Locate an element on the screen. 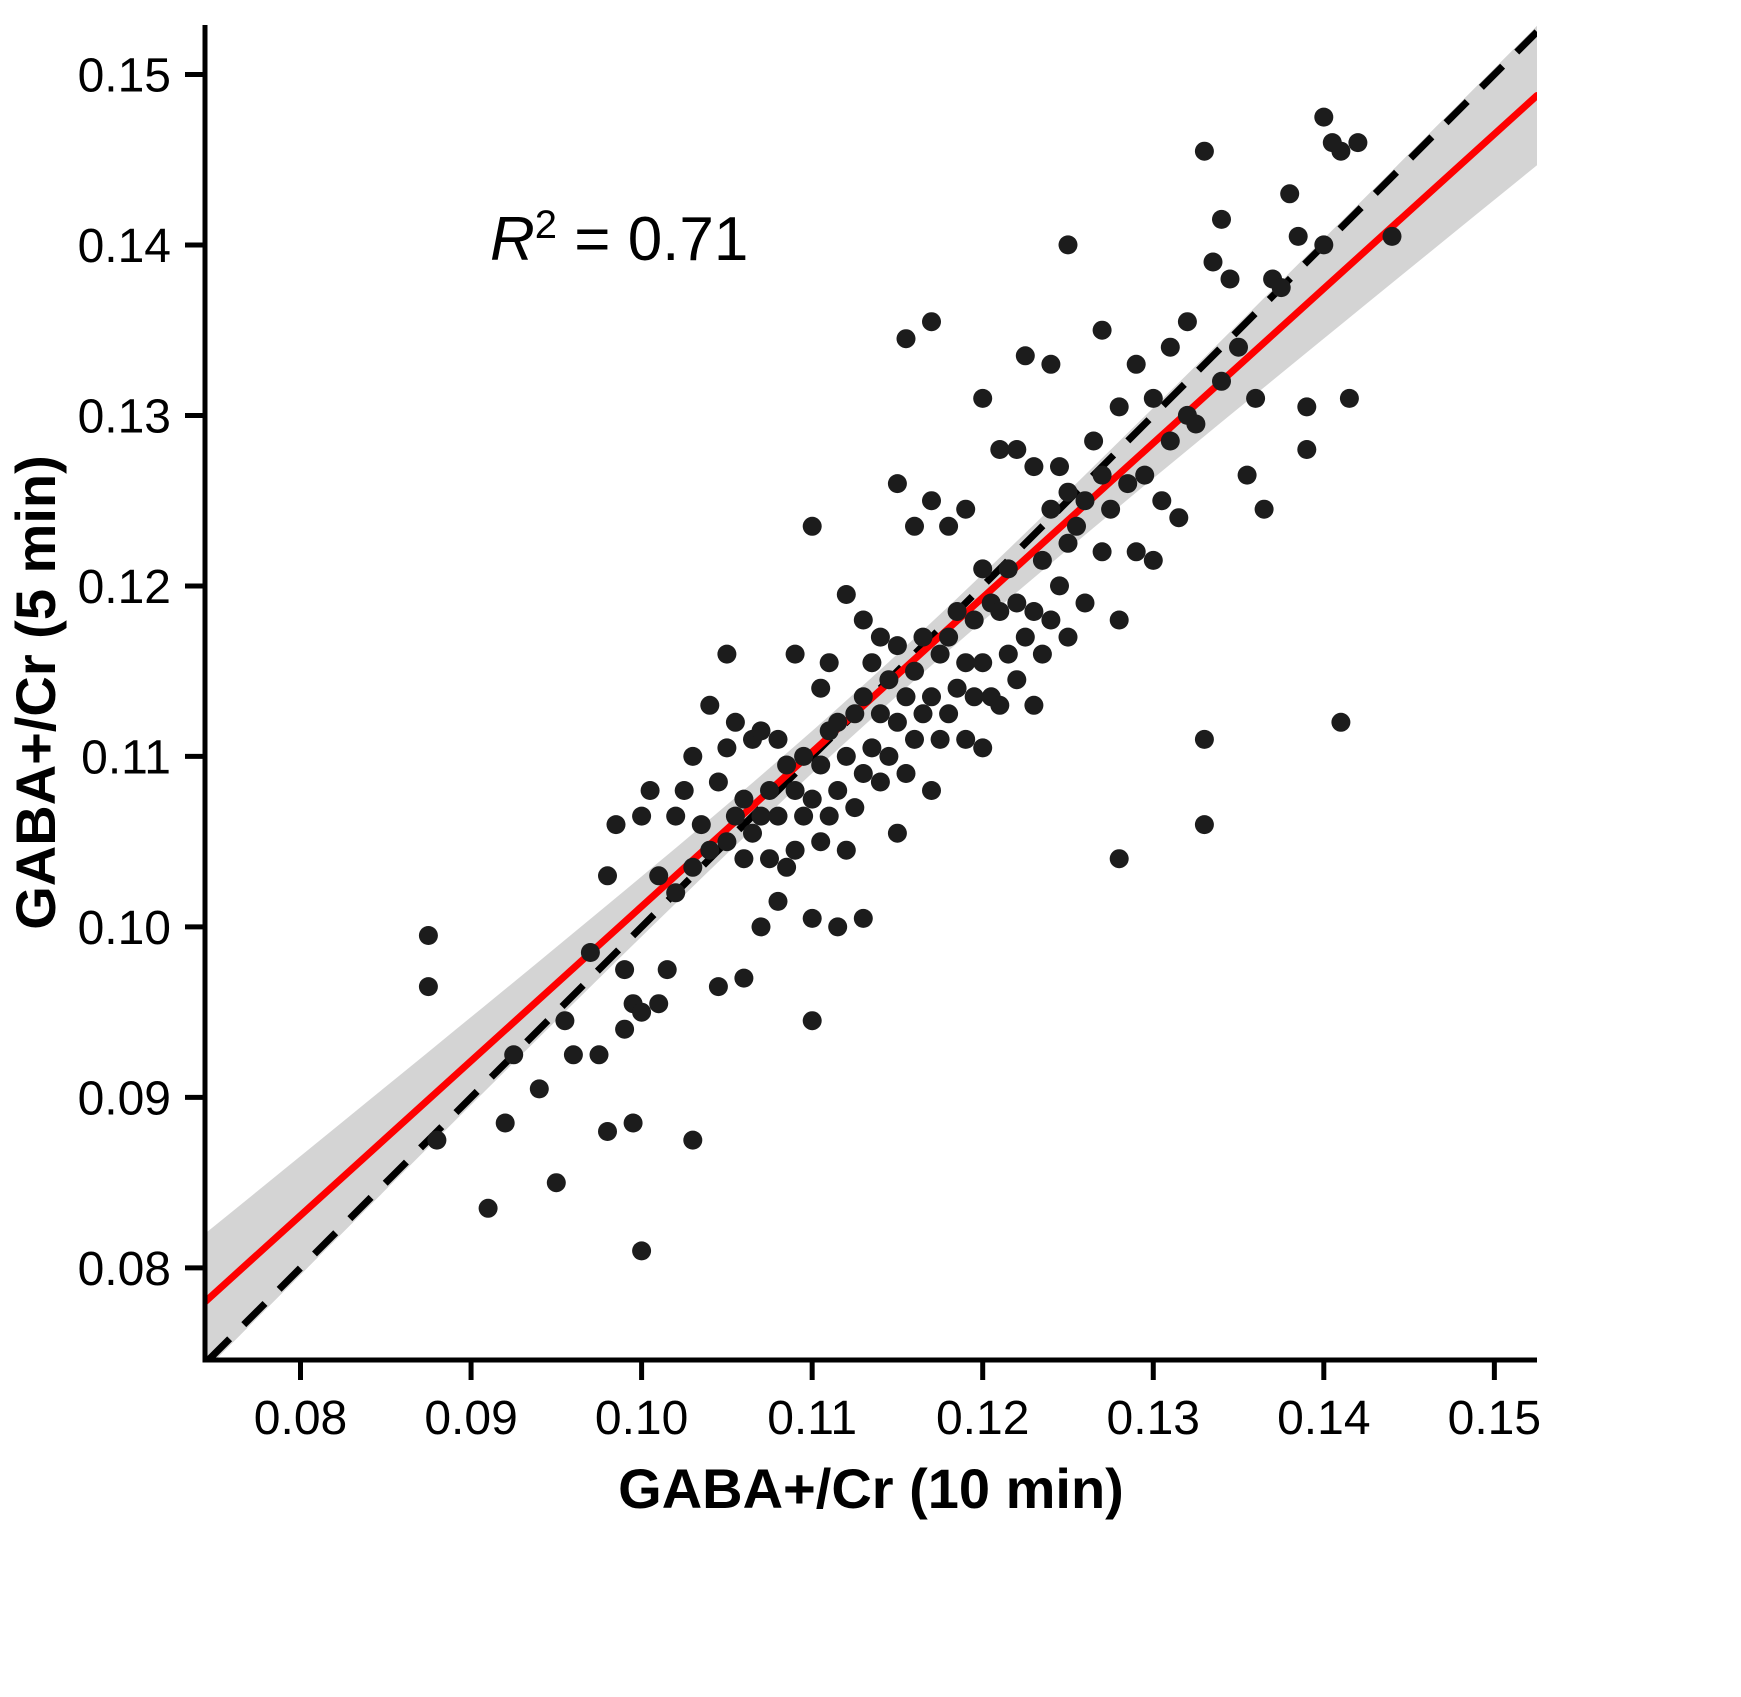 The height and width of the screenshot is (1697, 1741). x-tick-label: 0.08 is located at coordinates (300, 1418).